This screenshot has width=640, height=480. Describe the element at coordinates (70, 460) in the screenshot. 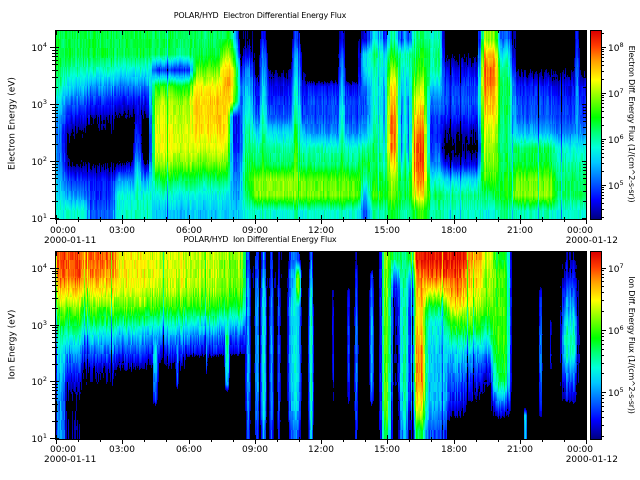

I see `ion-date-left: 2000-01-11` at that location.